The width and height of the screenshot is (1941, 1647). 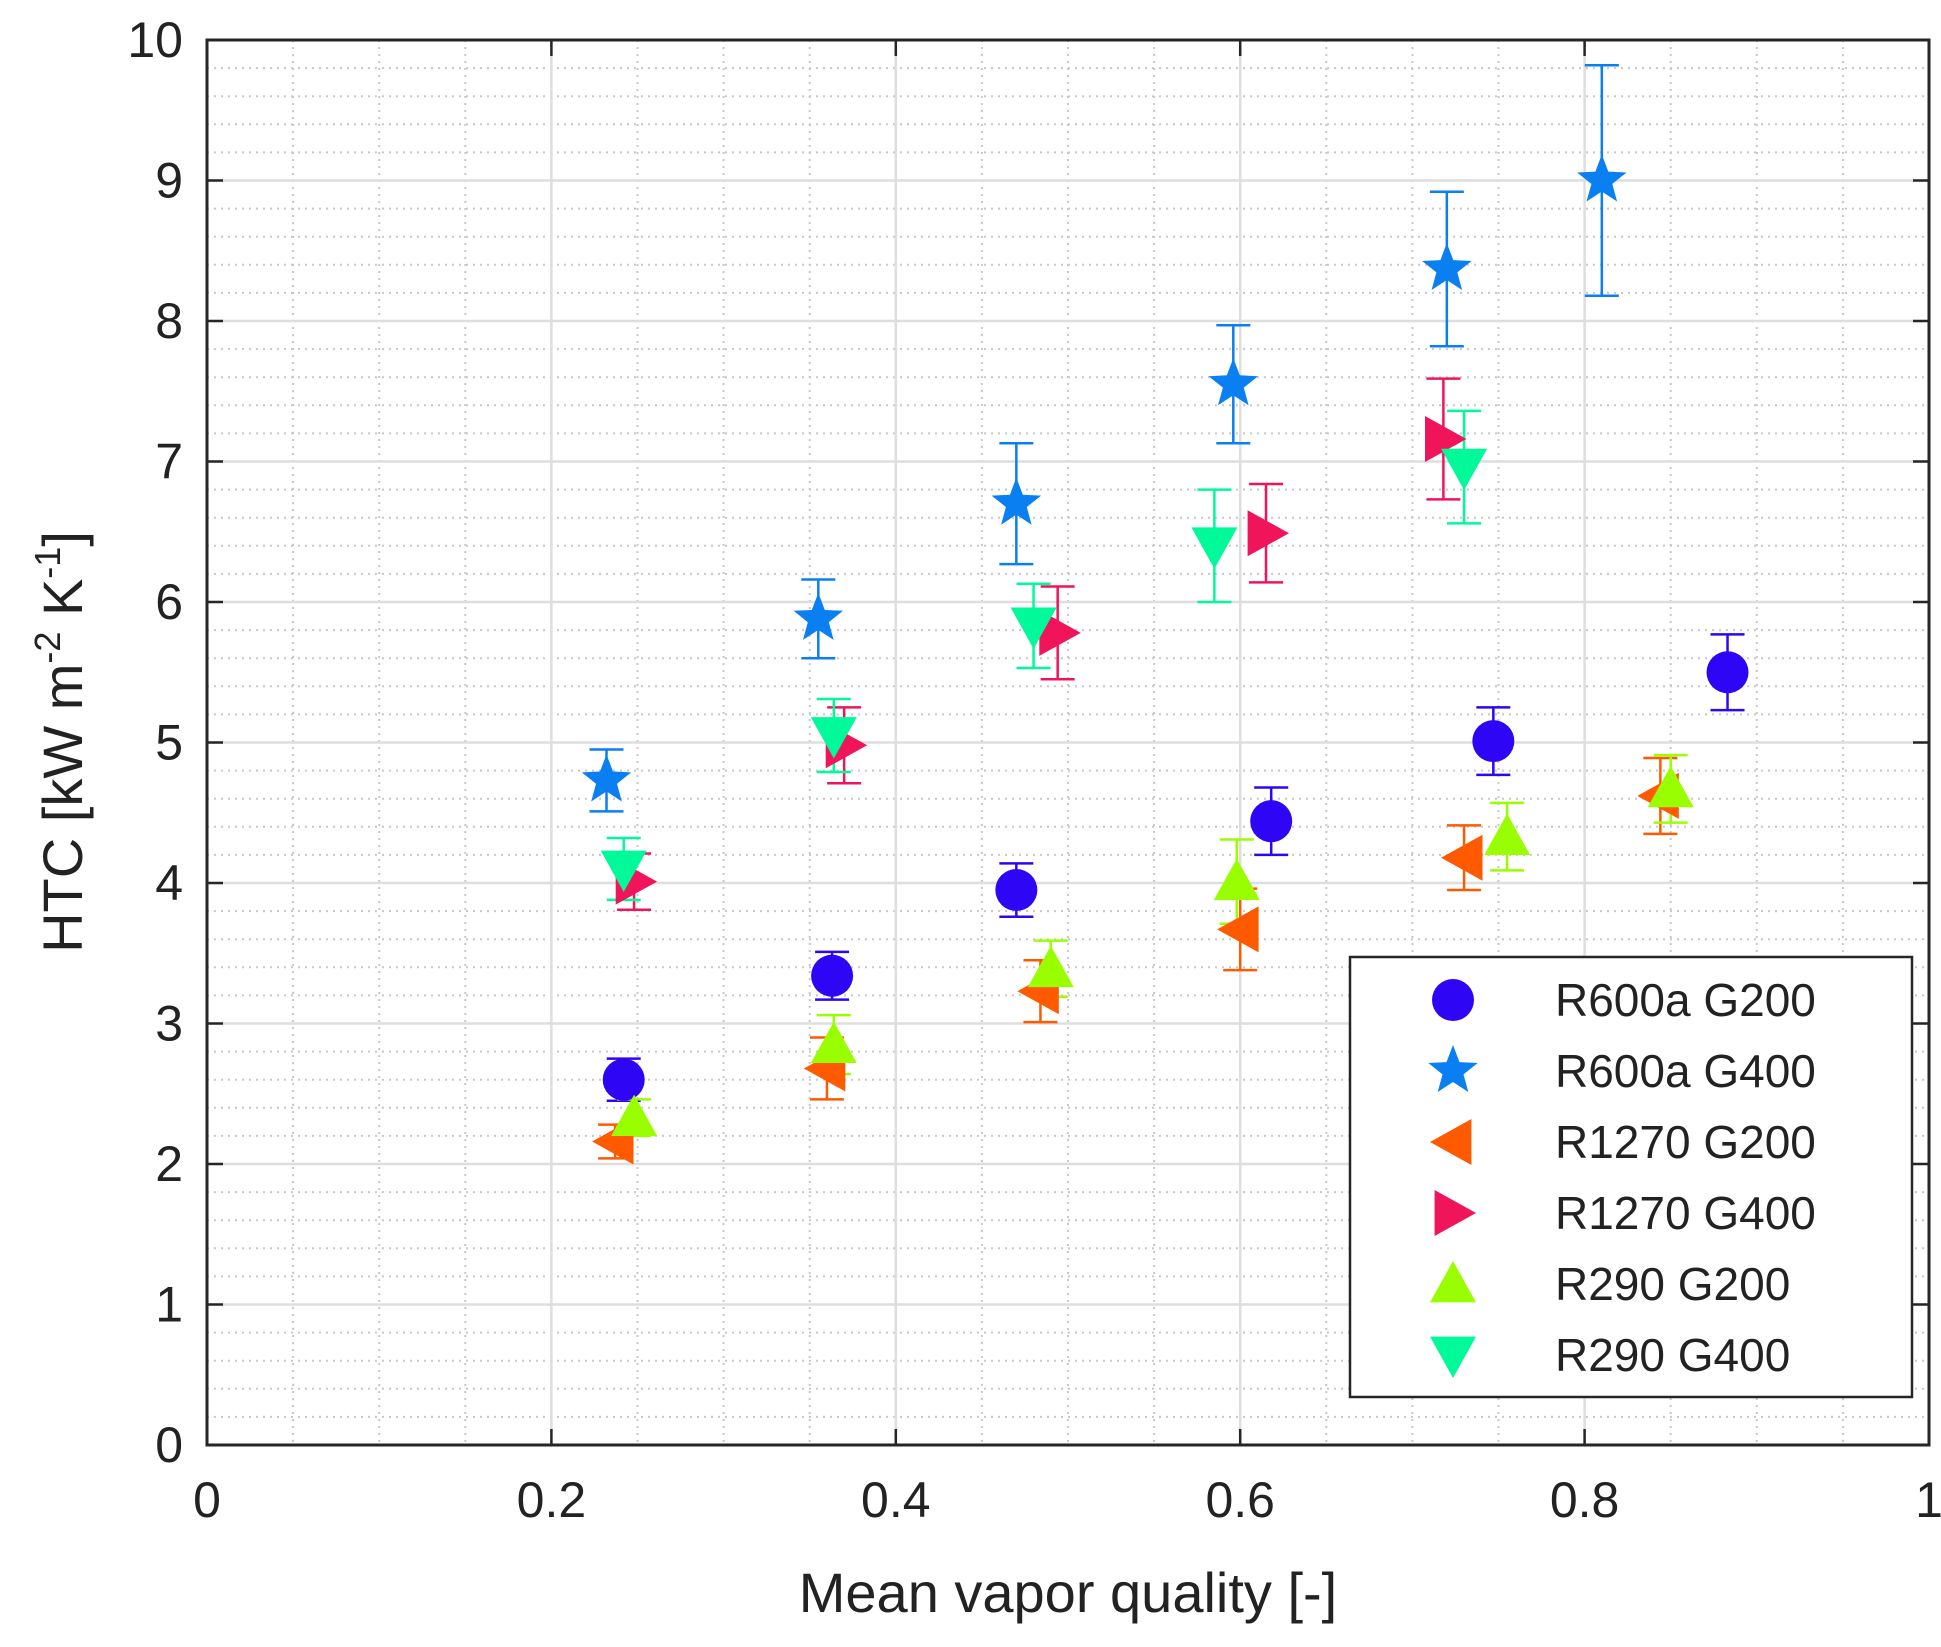 I want to click on y-label-sup1: -2, so click(x=47, y=648).